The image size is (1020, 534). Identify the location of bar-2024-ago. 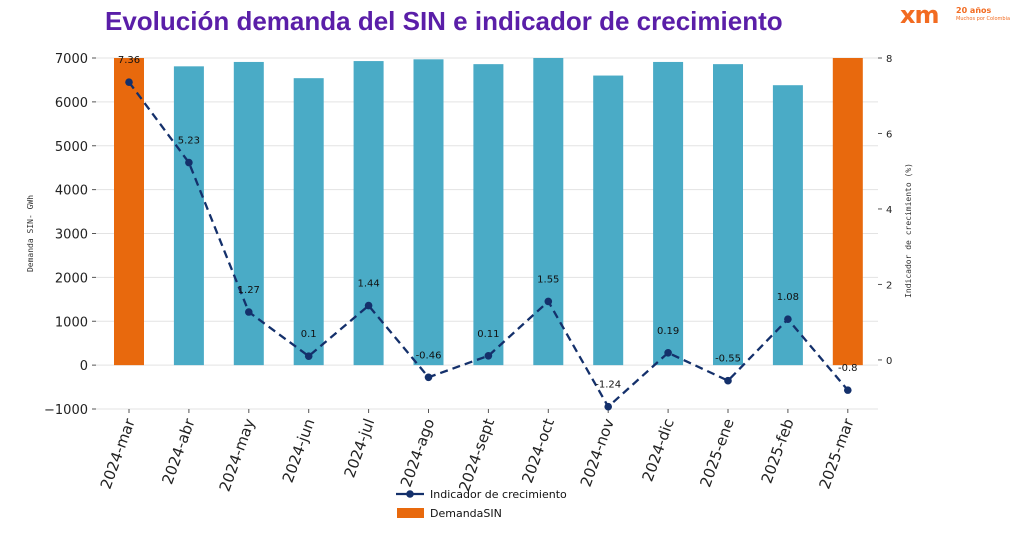
(428, 212).